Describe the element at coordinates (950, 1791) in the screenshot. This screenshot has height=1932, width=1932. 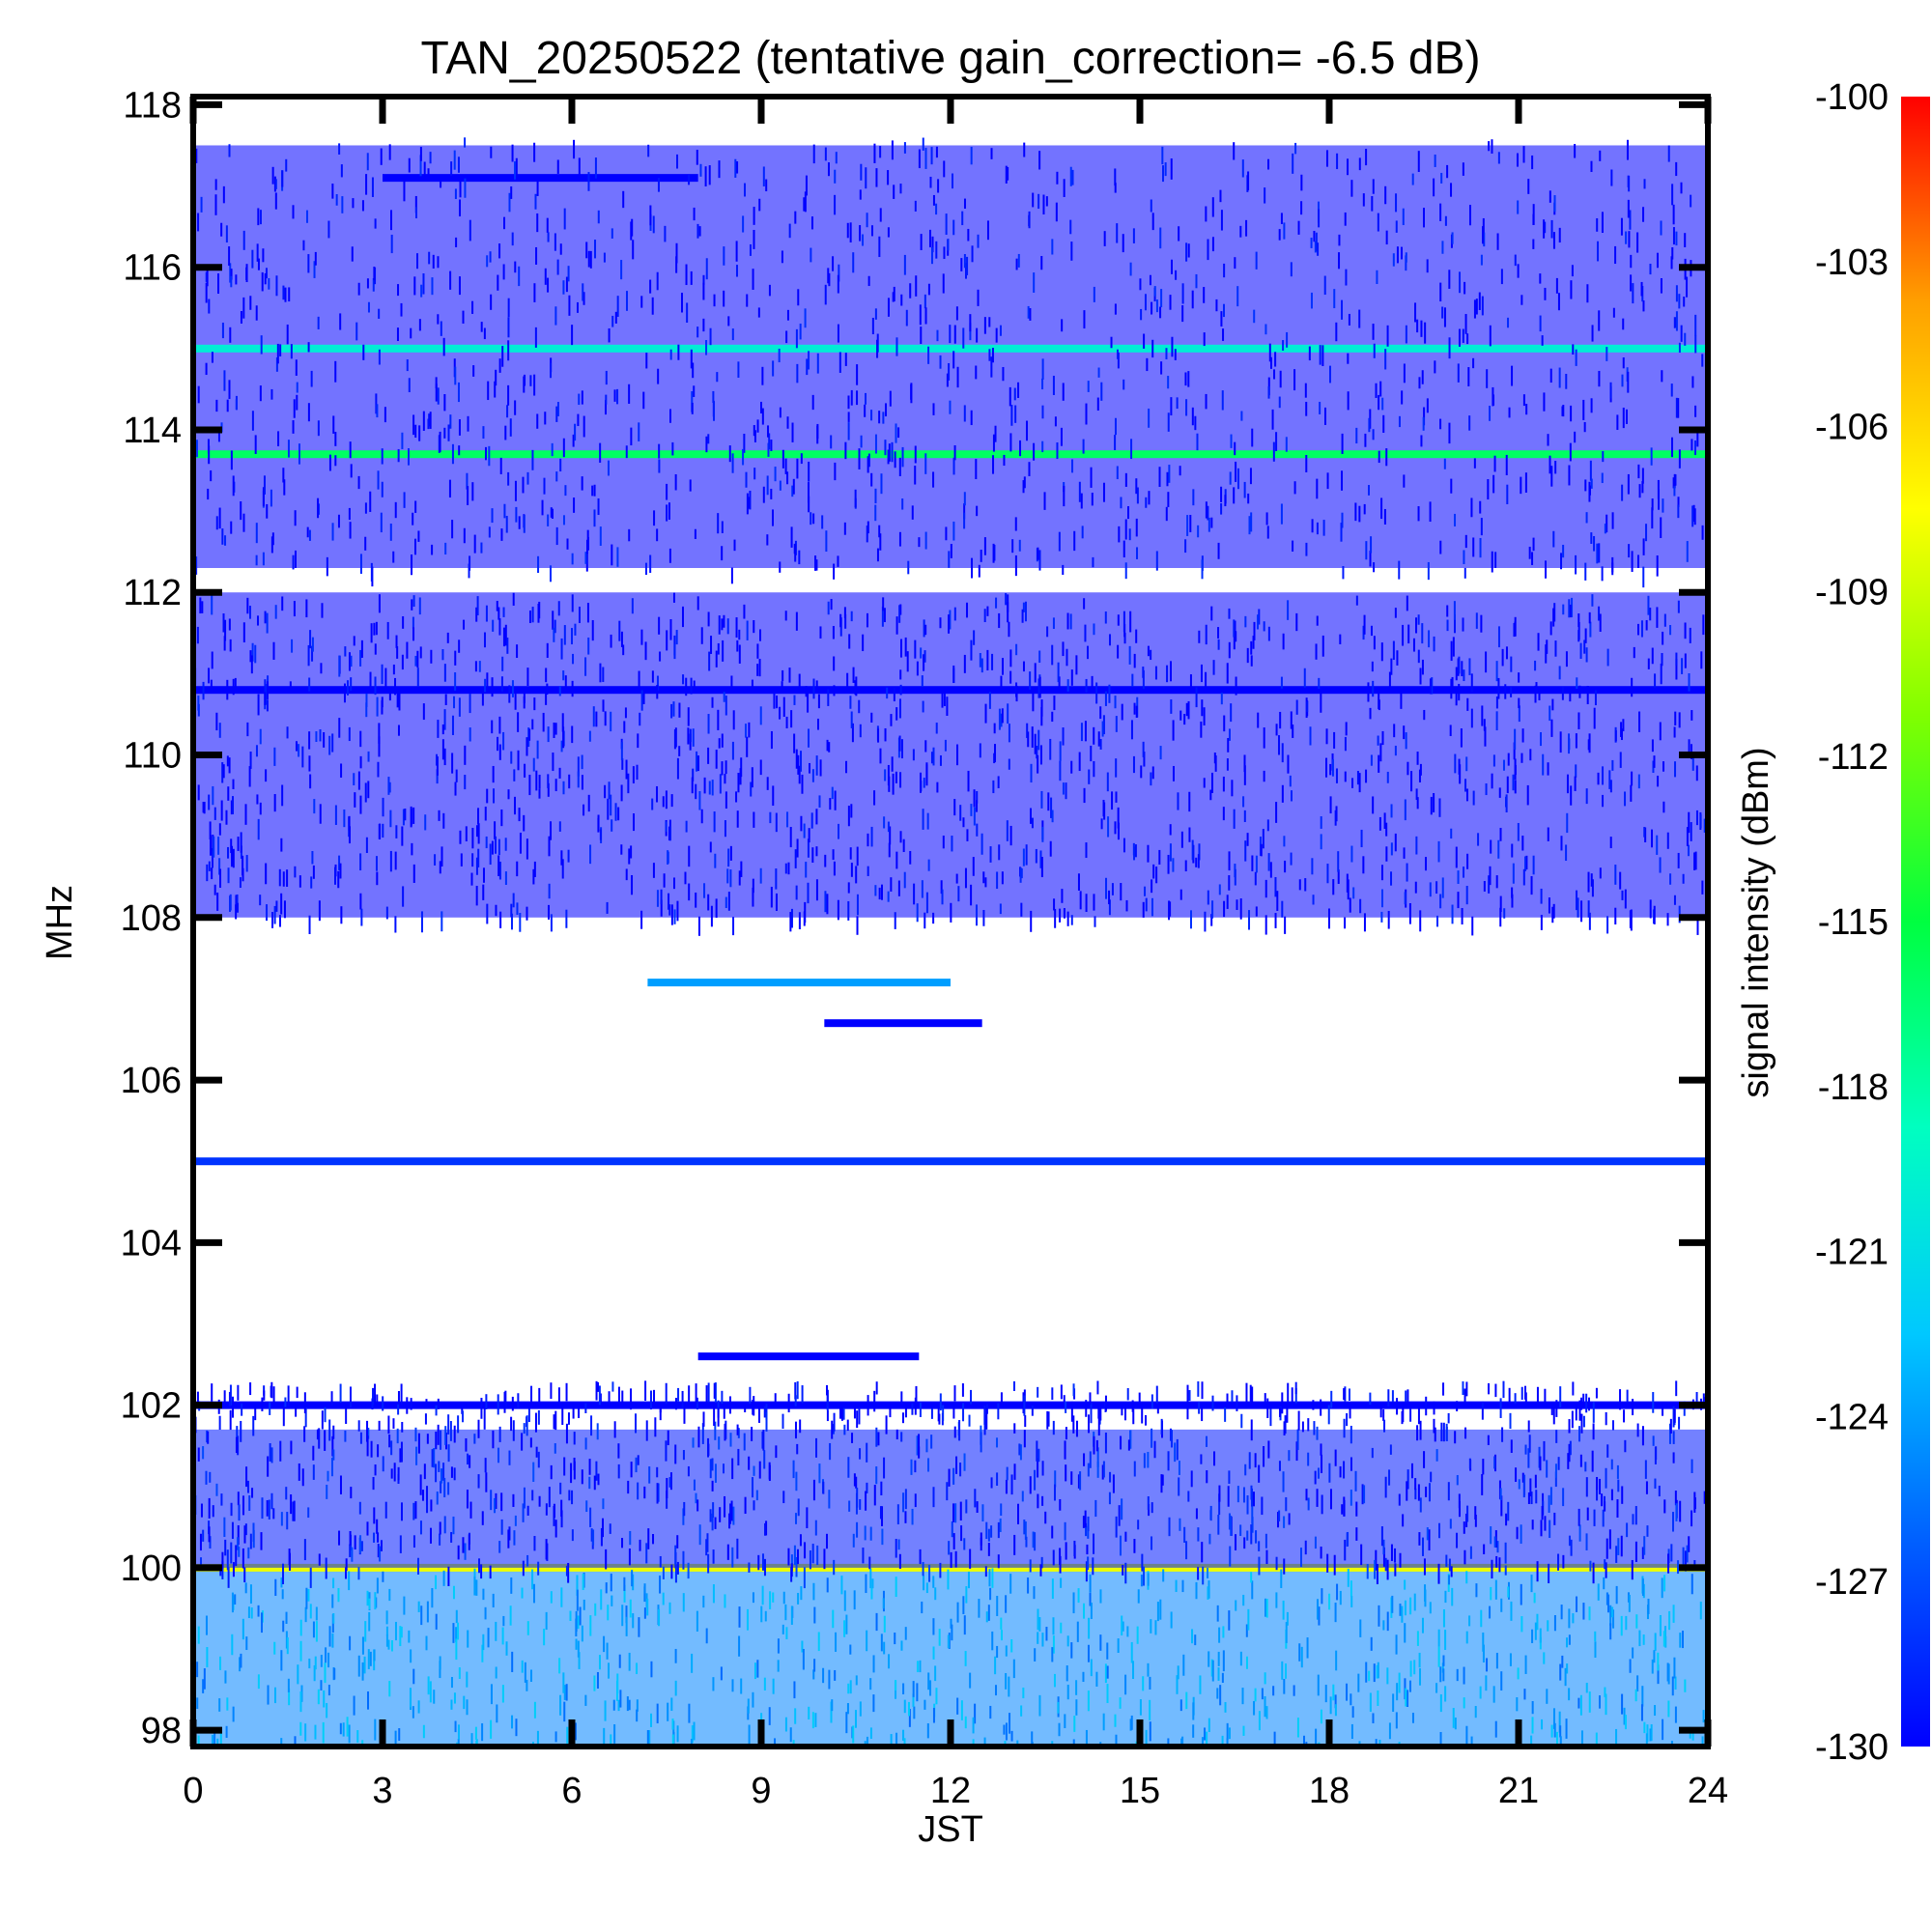
I see `x-tick-label: 12` at that location.